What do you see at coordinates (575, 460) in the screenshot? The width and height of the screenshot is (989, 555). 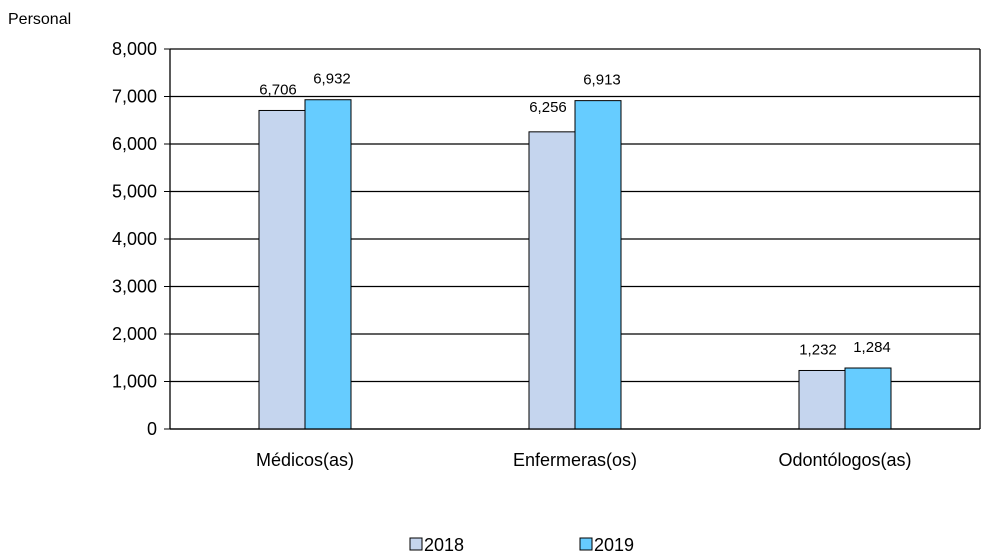 I see `category-label-1: Enfermeras(os)` at bounding box center [575, 460].